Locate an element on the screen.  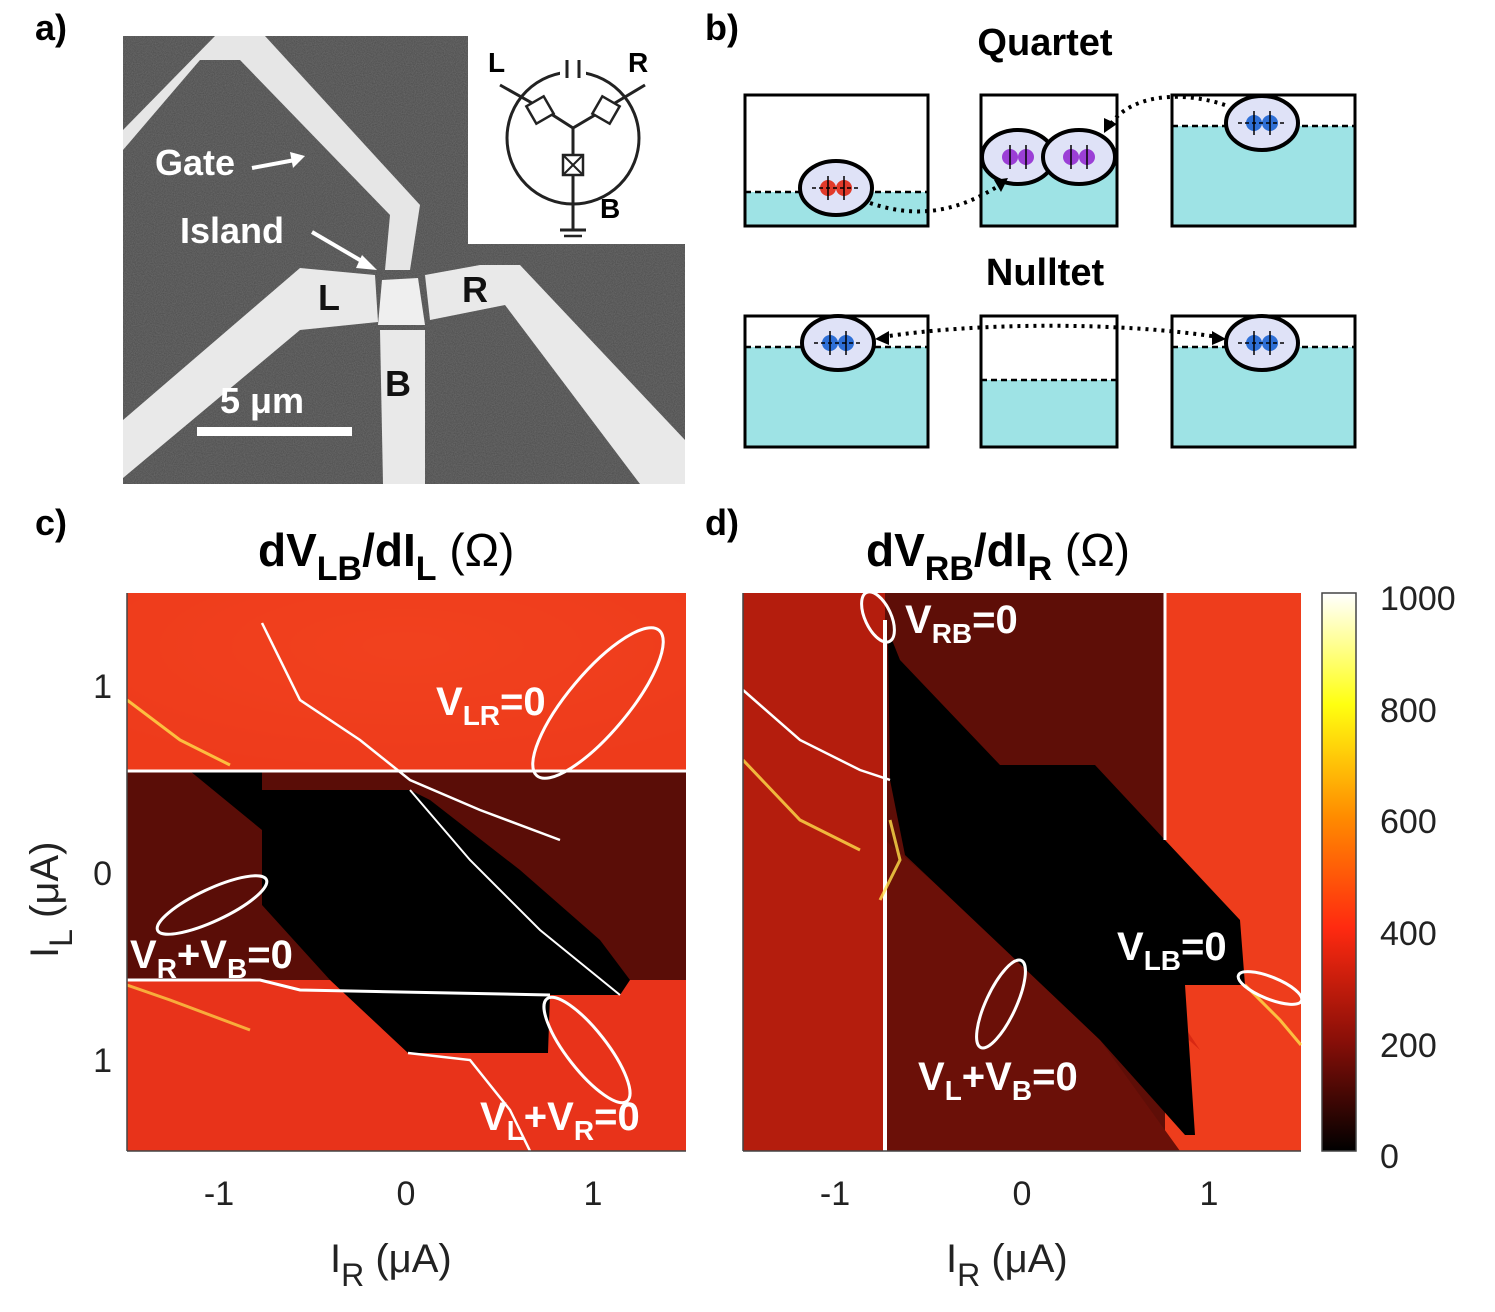
panel-d-title: dVRB/dIR (Ω) is located at coordinates (998, 556).